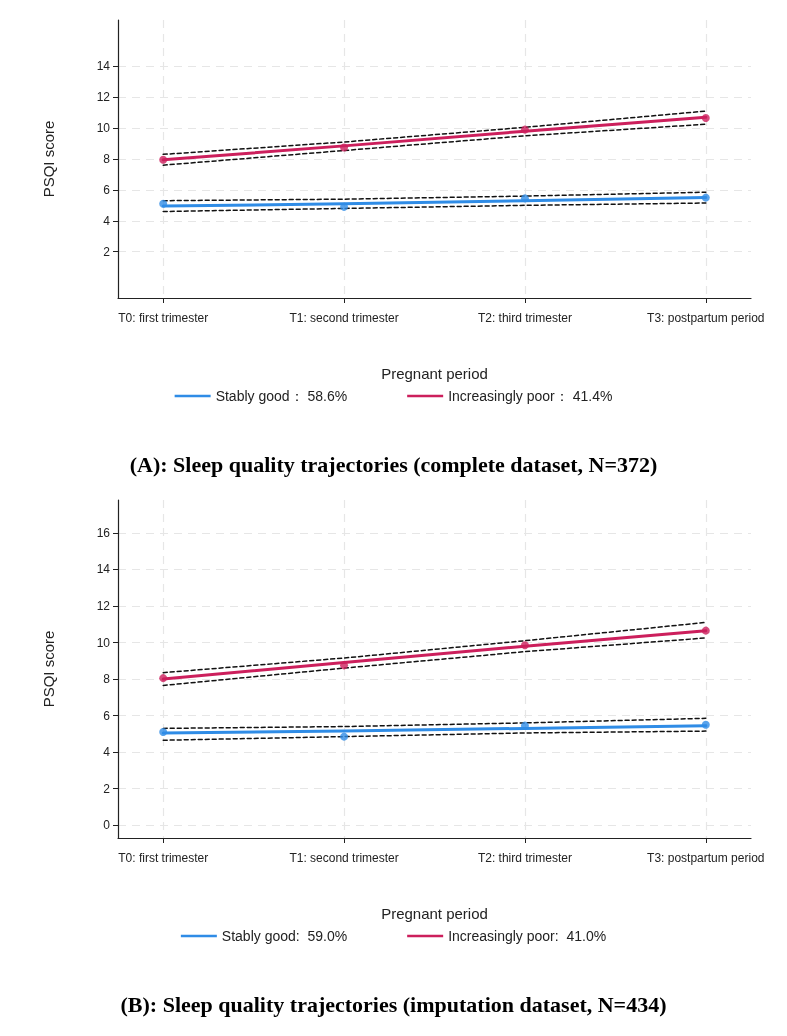  Describe the element at coordinates (281, 396) in the screenshot. I see `legend-label: Stably good： 58.6%` at that location.